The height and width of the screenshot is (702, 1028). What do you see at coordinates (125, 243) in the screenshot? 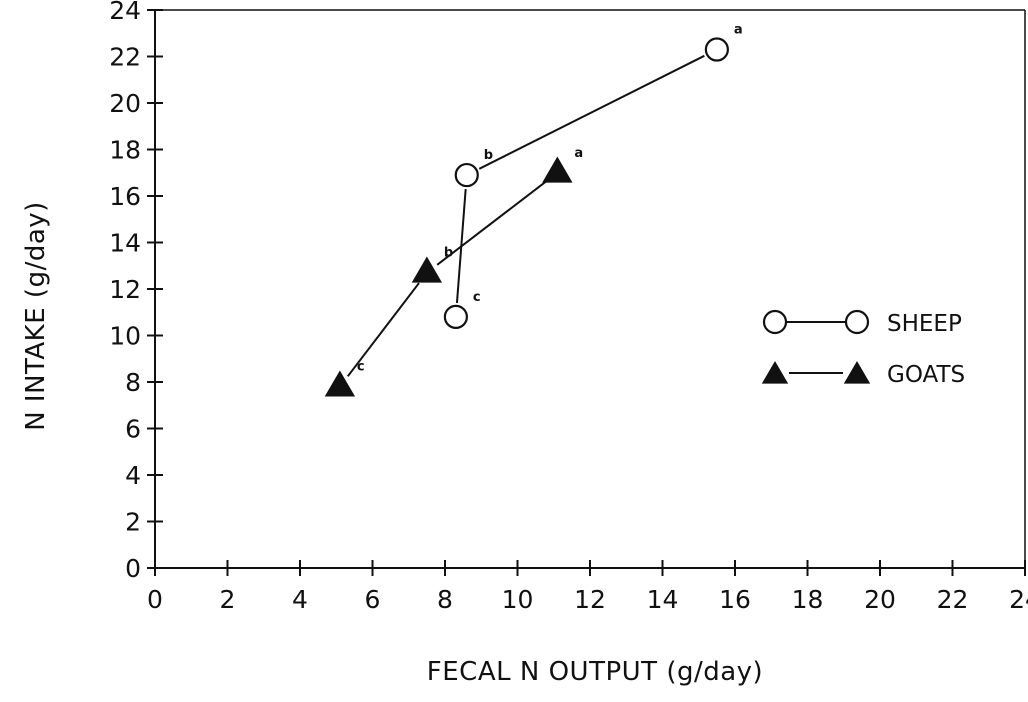
I see `y-tick-label: 14` at bounding box center [125, 243].